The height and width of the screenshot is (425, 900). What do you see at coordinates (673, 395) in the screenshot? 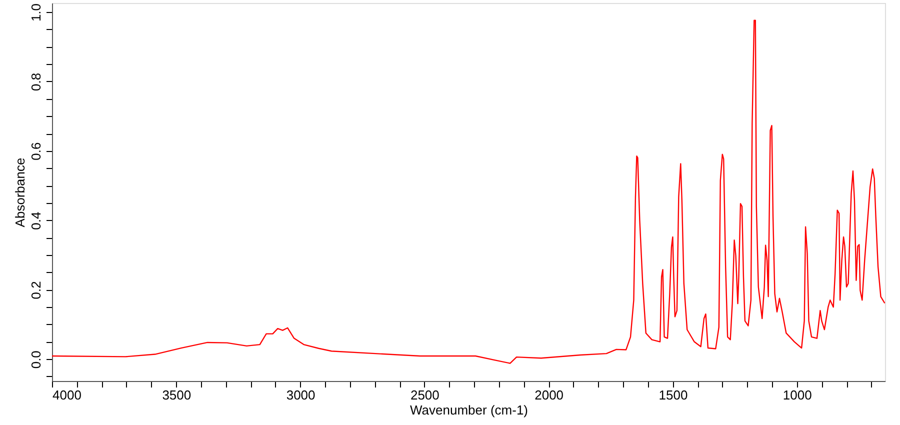
I see `x-tick-label: 1500` at bounding box center [673, 395].